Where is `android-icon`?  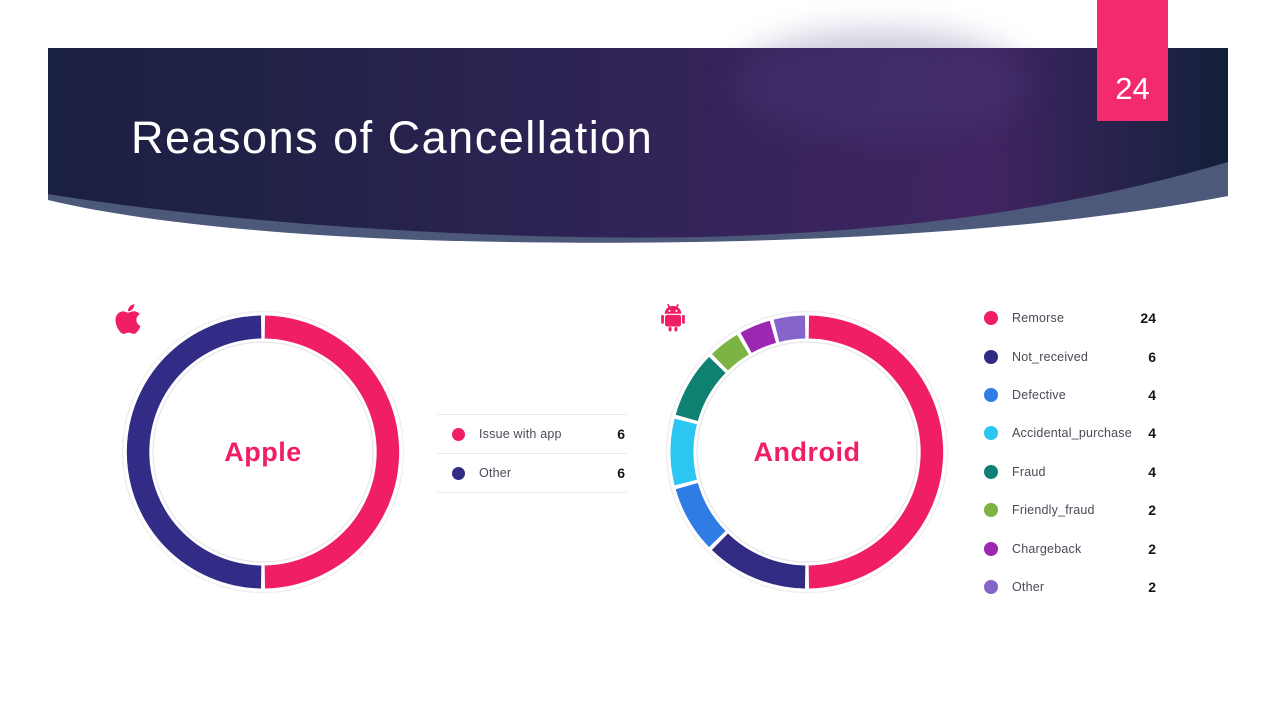
android-icon is located at coordinates (673, 317).